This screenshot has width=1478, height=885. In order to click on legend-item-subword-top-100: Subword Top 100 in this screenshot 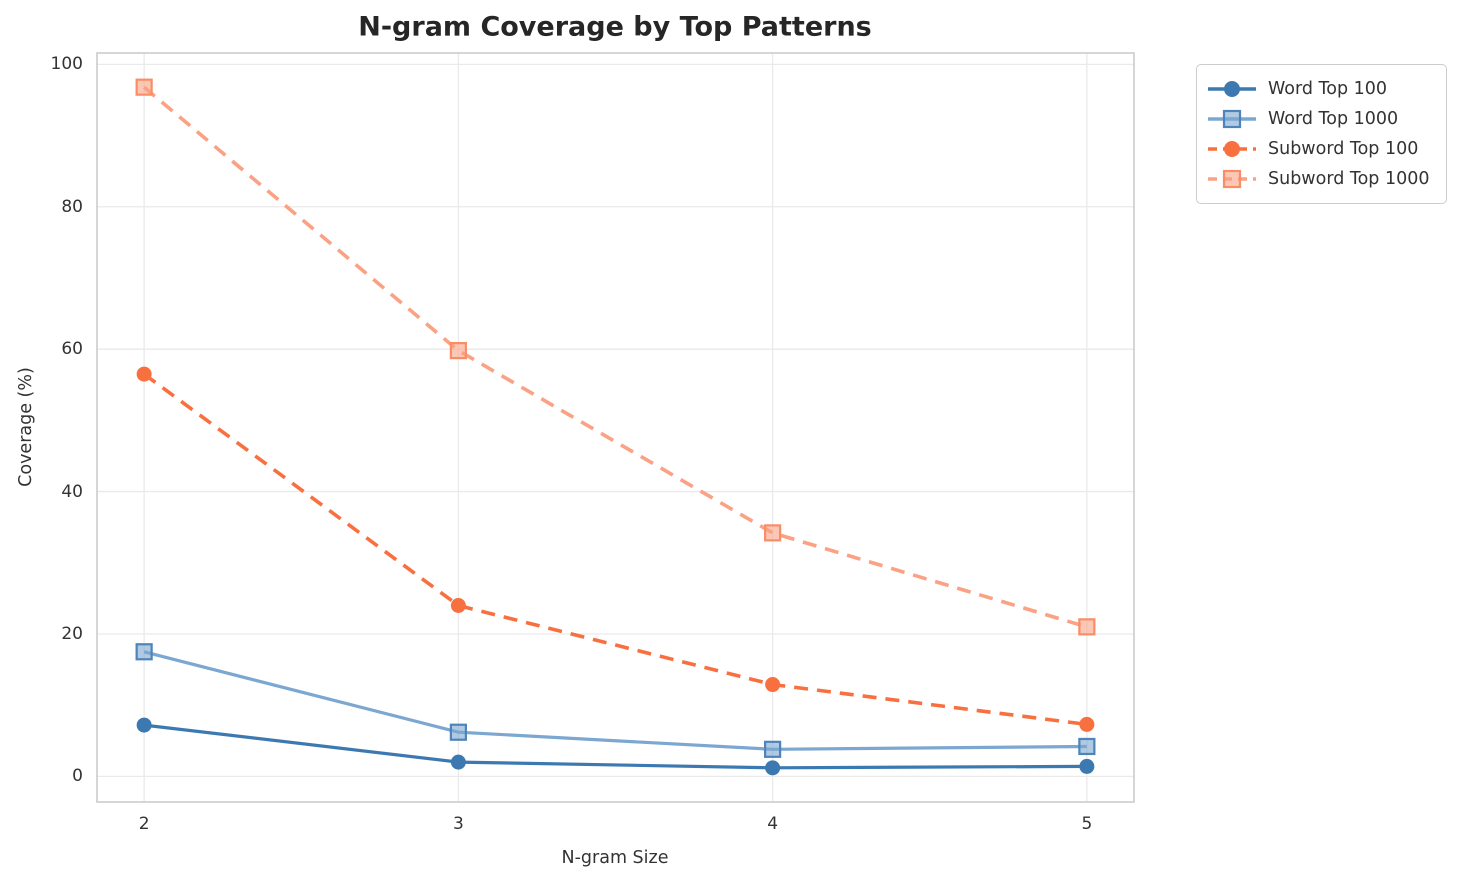, I will do `click(1318, 149)`.